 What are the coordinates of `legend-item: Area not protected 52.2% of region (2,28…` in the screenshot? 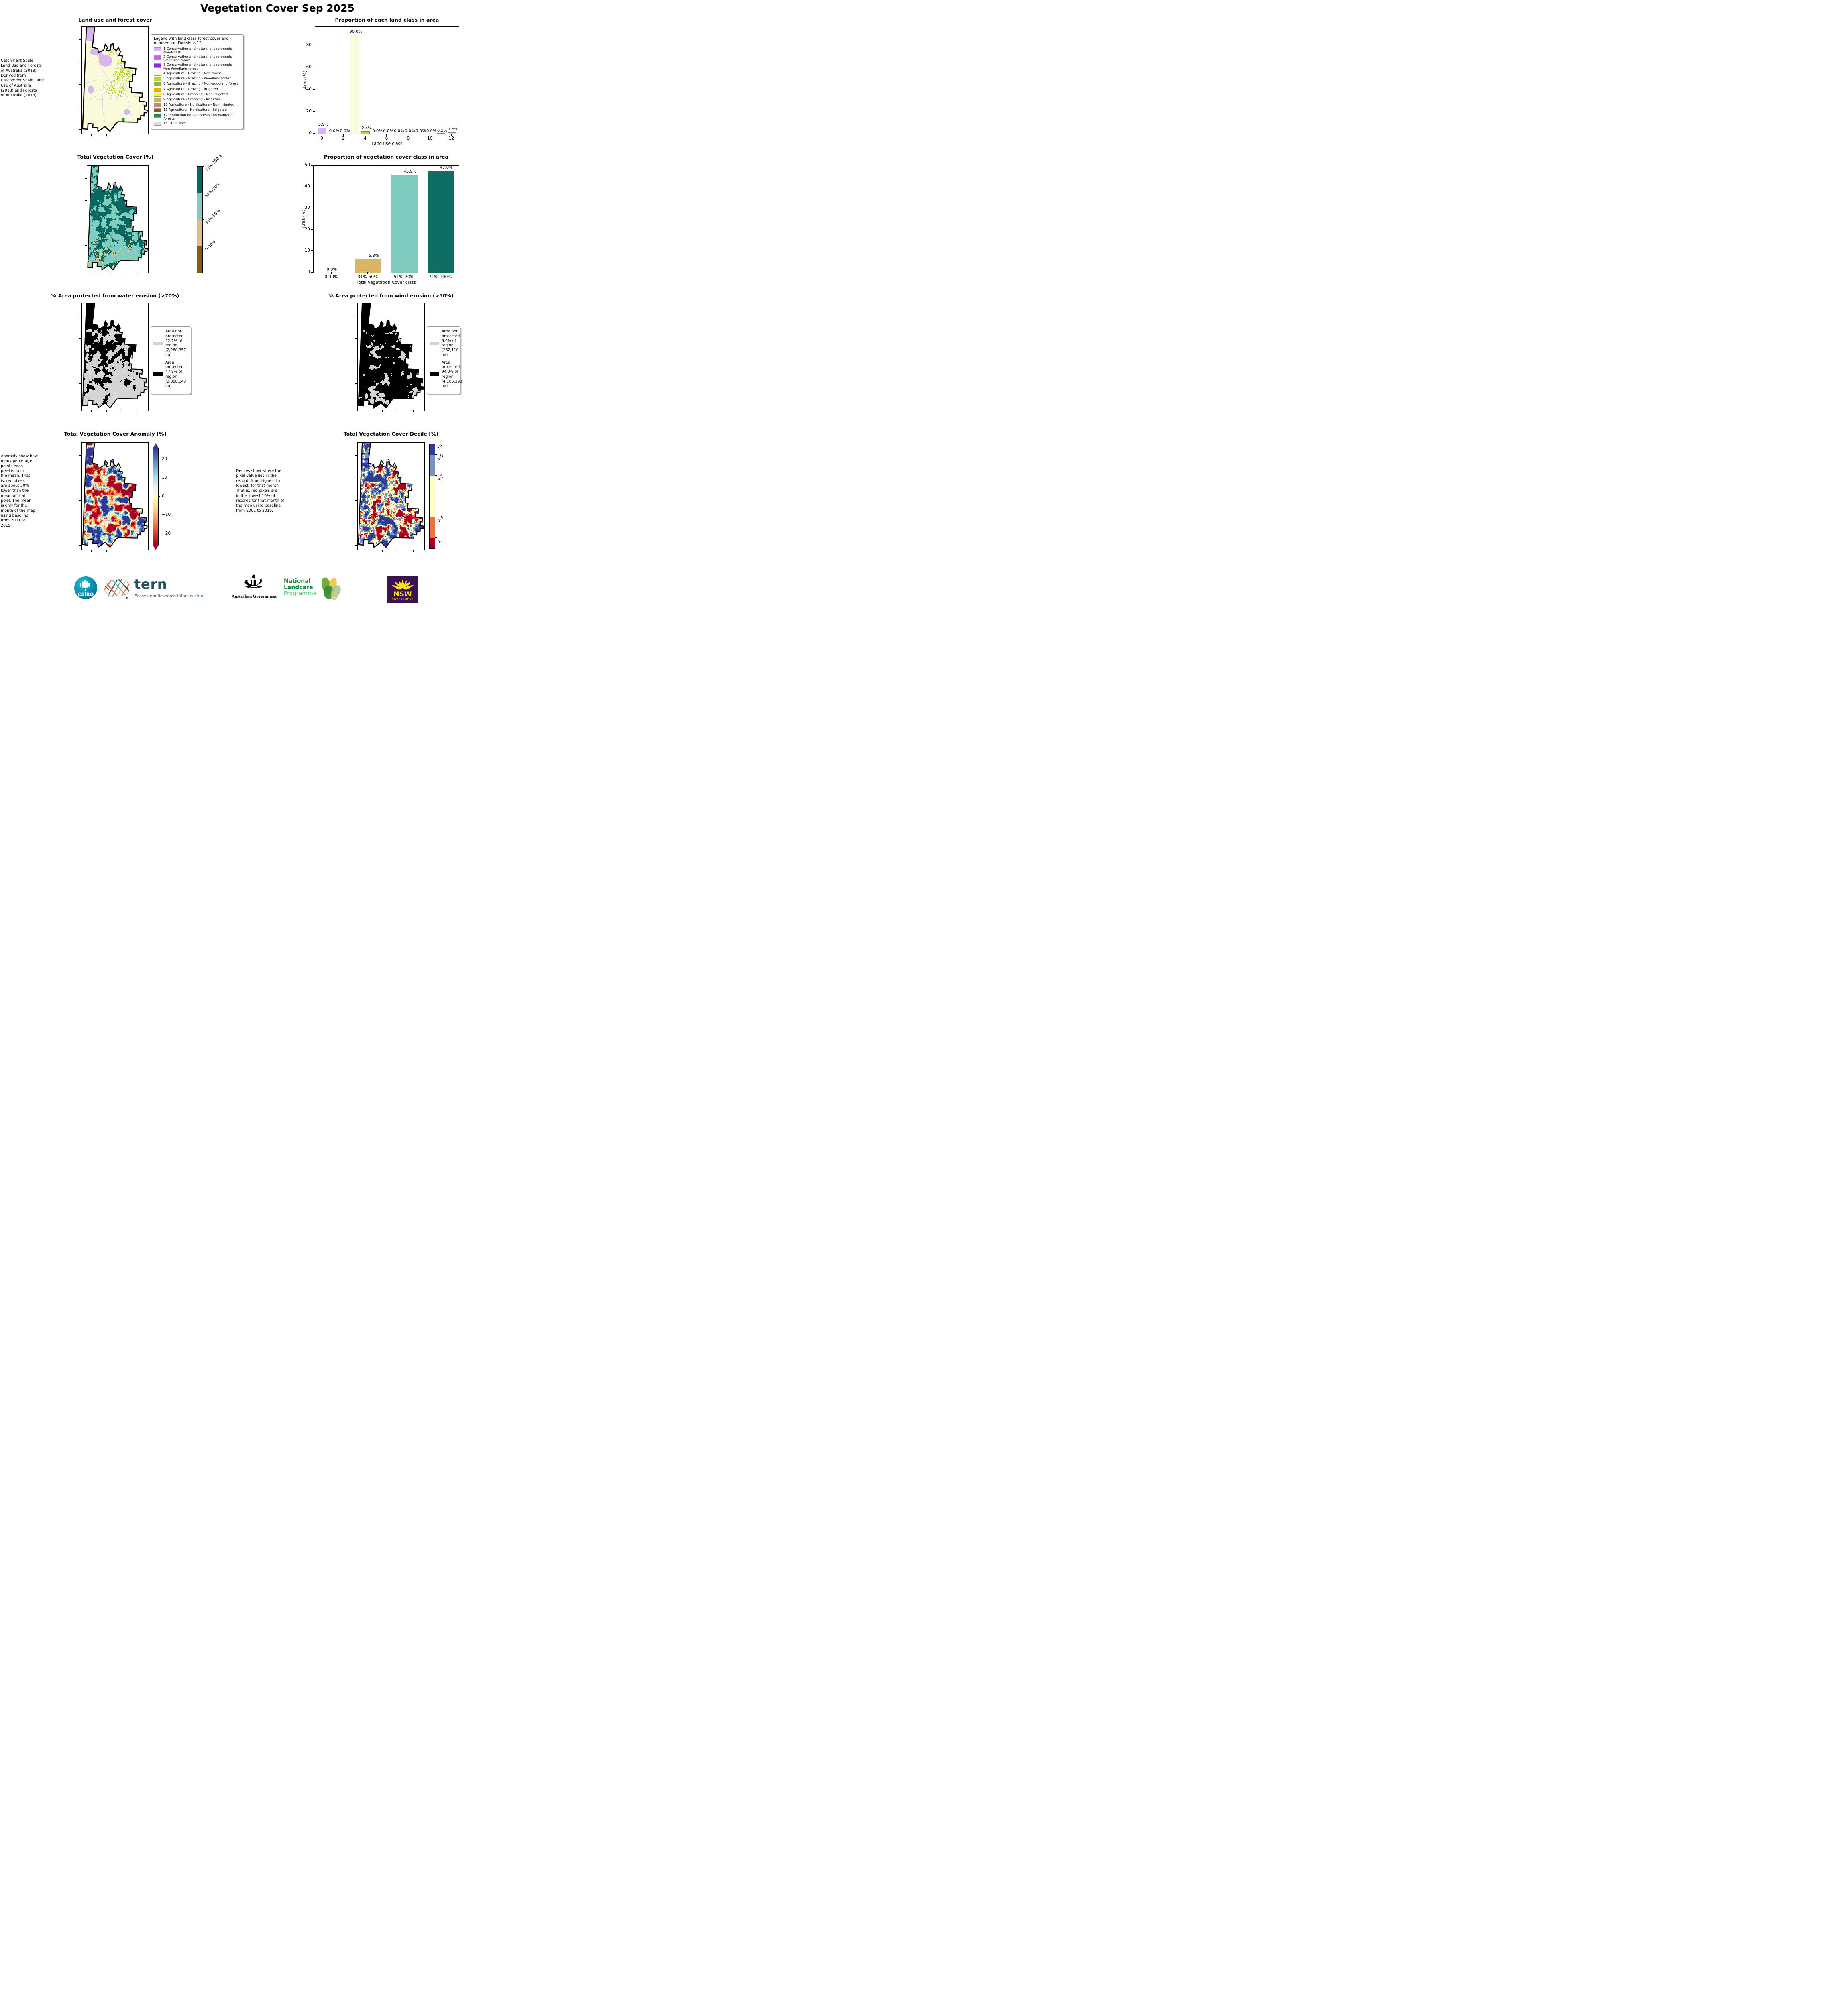 It's located at (170, 343).